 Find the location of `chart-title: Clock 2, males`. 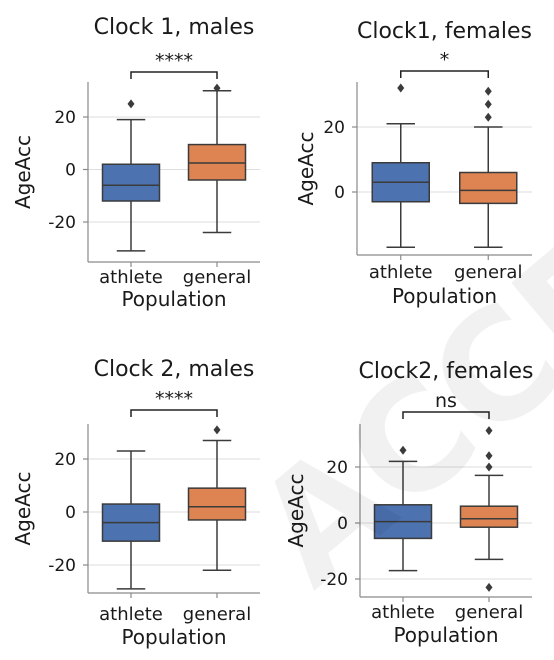

chart-title: Clock 2, males is located at coordinates (174, 369).